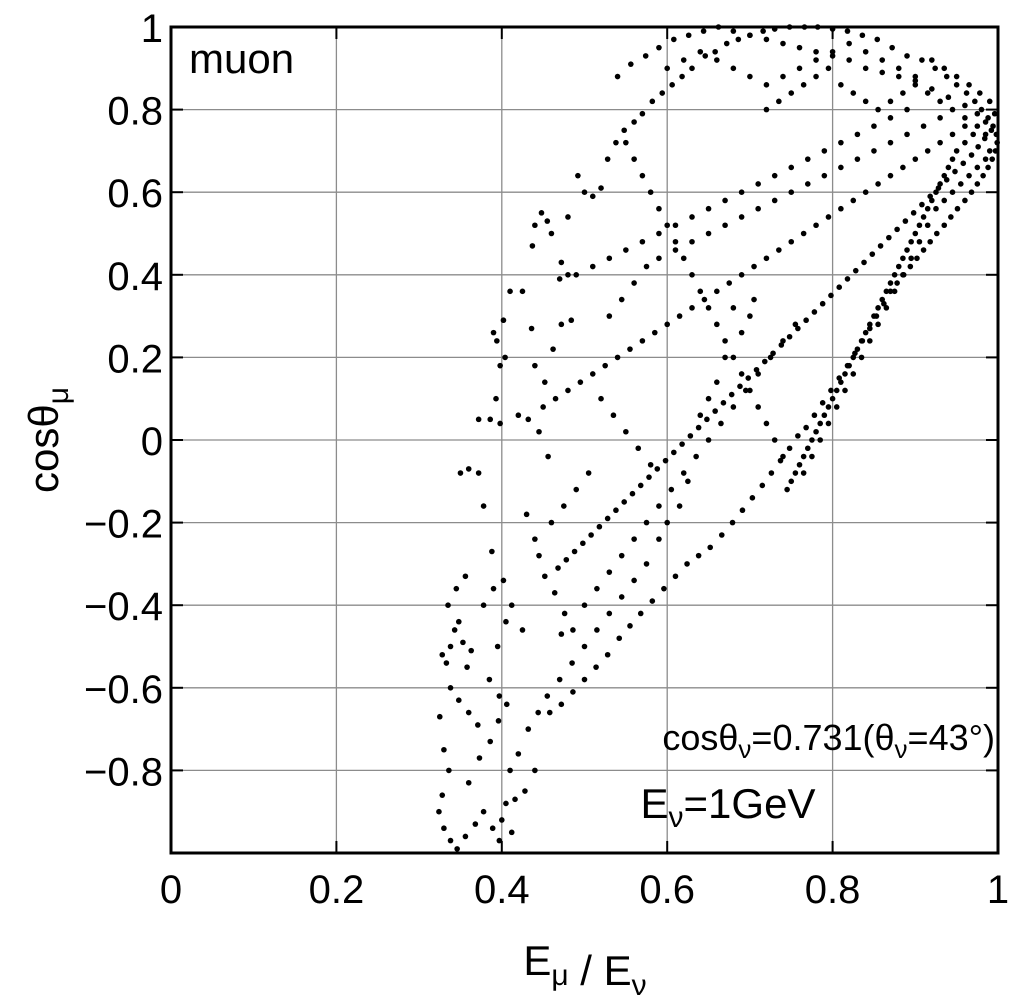 The height and width of the screenshot is (1004, 1021). Describe the element at coordinates (337, 890) in the screenshot. I see `x-tick-label: 0.2` at that location.